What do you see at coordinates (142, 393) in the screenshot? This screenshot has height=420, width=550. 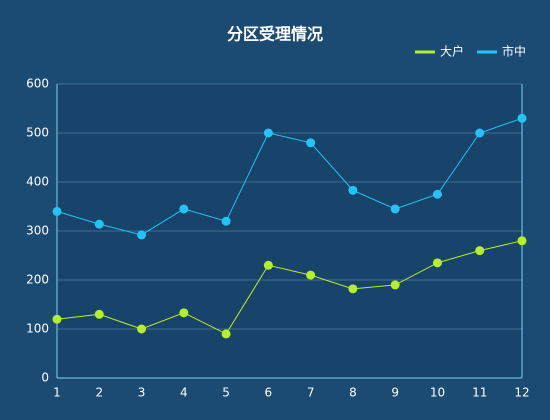 I see `x-tick-label: 3` at bounding box center [142, 393].